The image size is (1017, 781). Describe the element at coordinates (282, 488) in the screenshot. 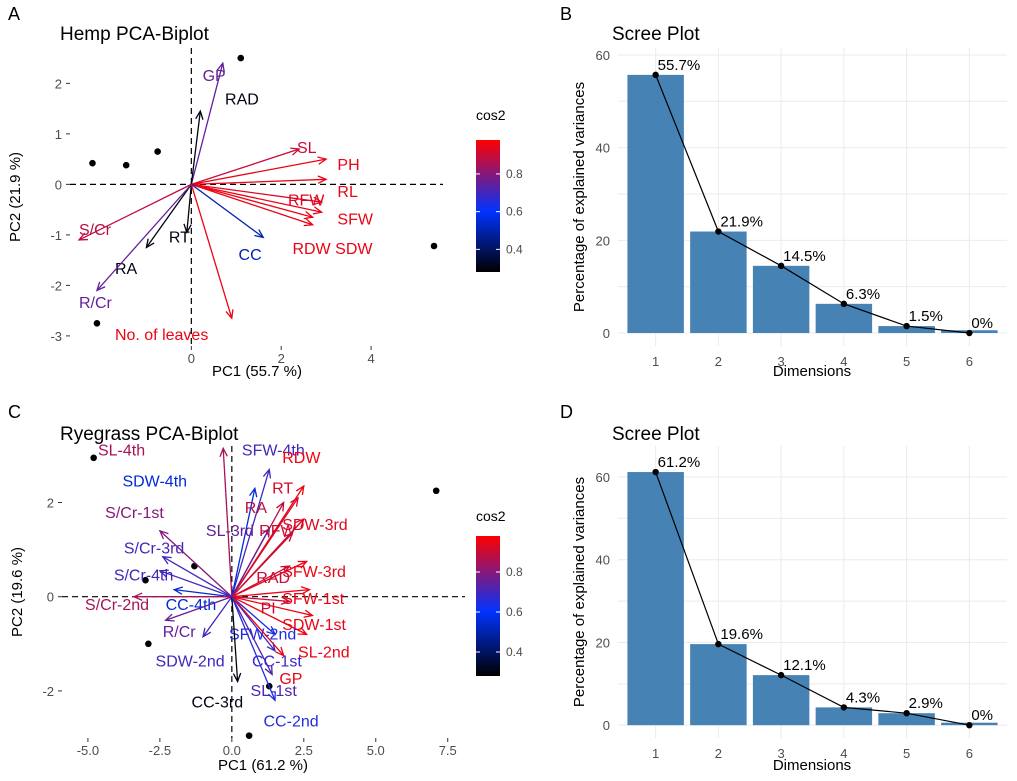

I see `variable-label: RT` at that location.